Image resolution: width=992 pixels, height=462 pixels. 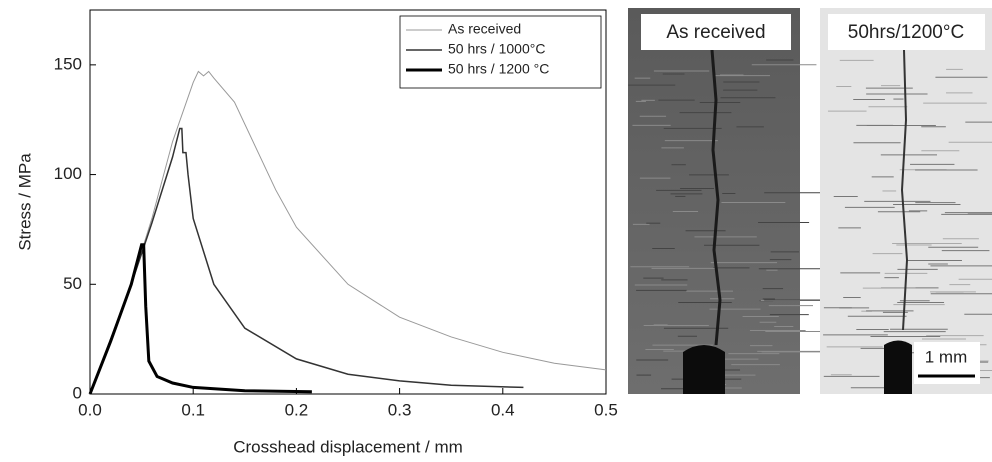 I want to click on legend-box, so click(x=500, y=52).